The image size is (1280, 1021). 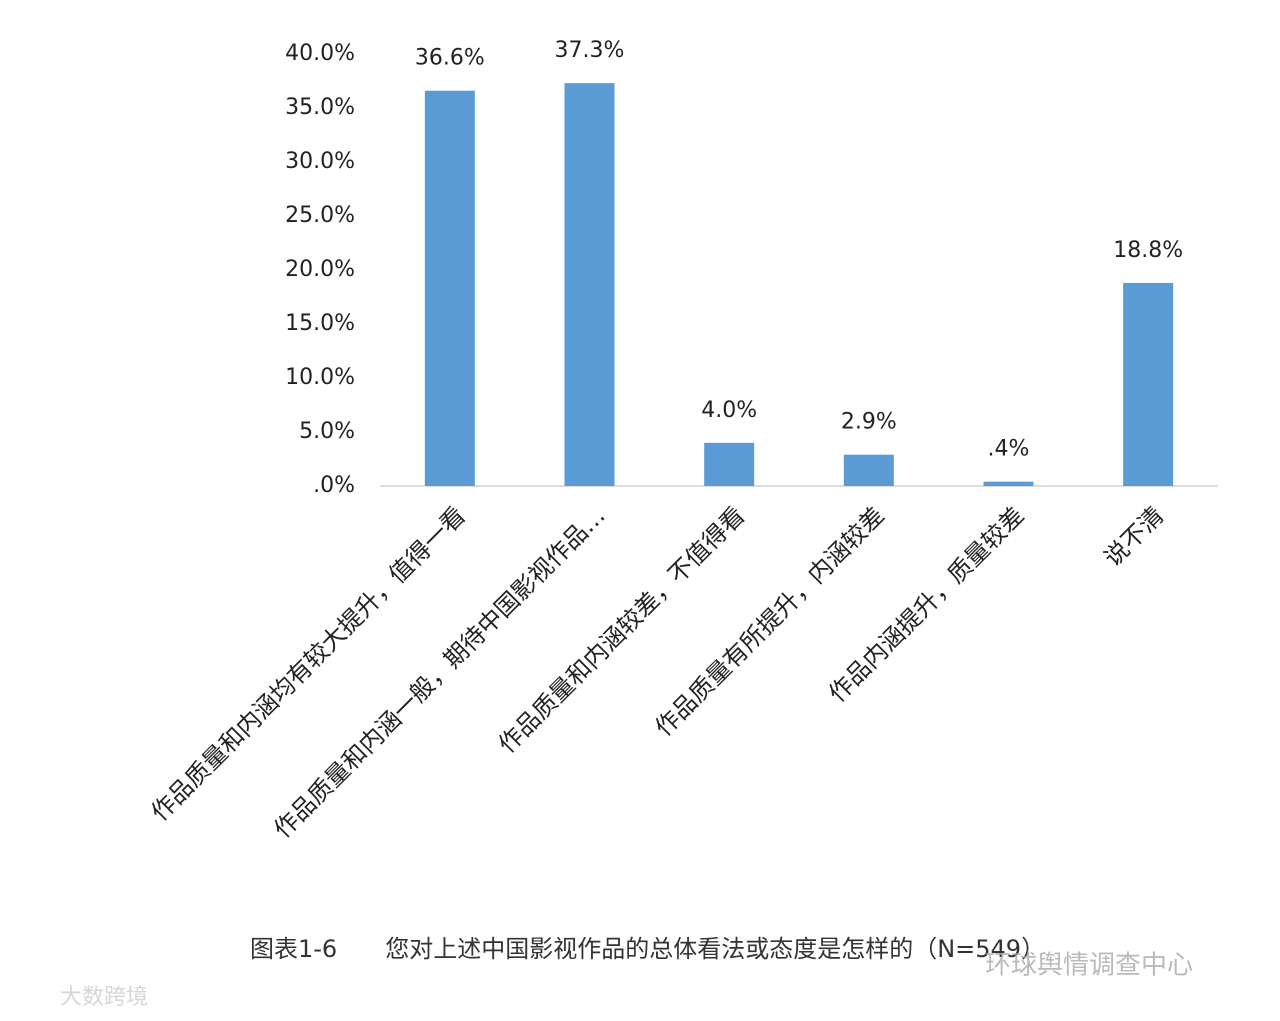 What do you see at coordinates (320, 269) in the screenshot?
I see `y-tick-label: 20.0%` at bounding box center [320, 269].